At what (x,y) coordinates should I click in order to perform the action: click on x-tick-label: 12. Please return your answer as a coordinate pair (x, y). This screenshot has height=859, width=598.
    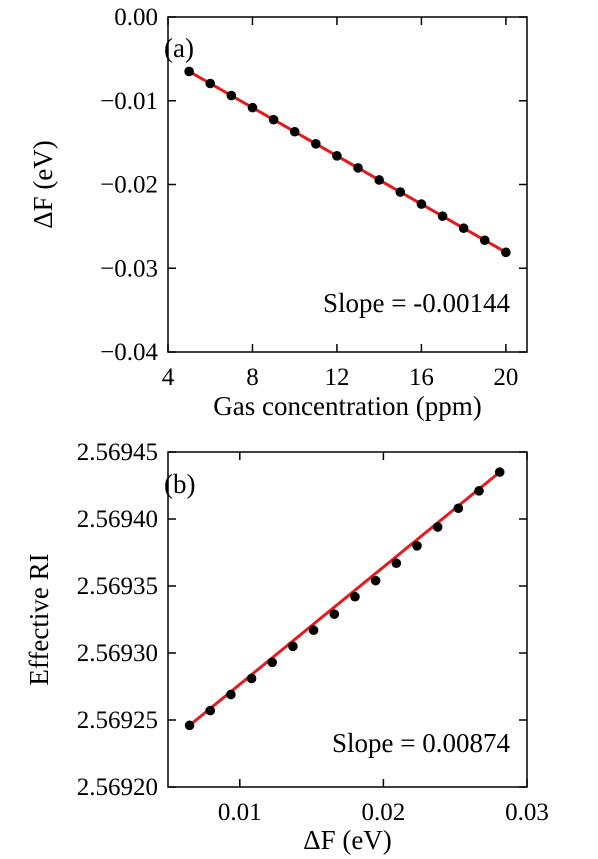
    Looking at the image, I should click on (336, 377).